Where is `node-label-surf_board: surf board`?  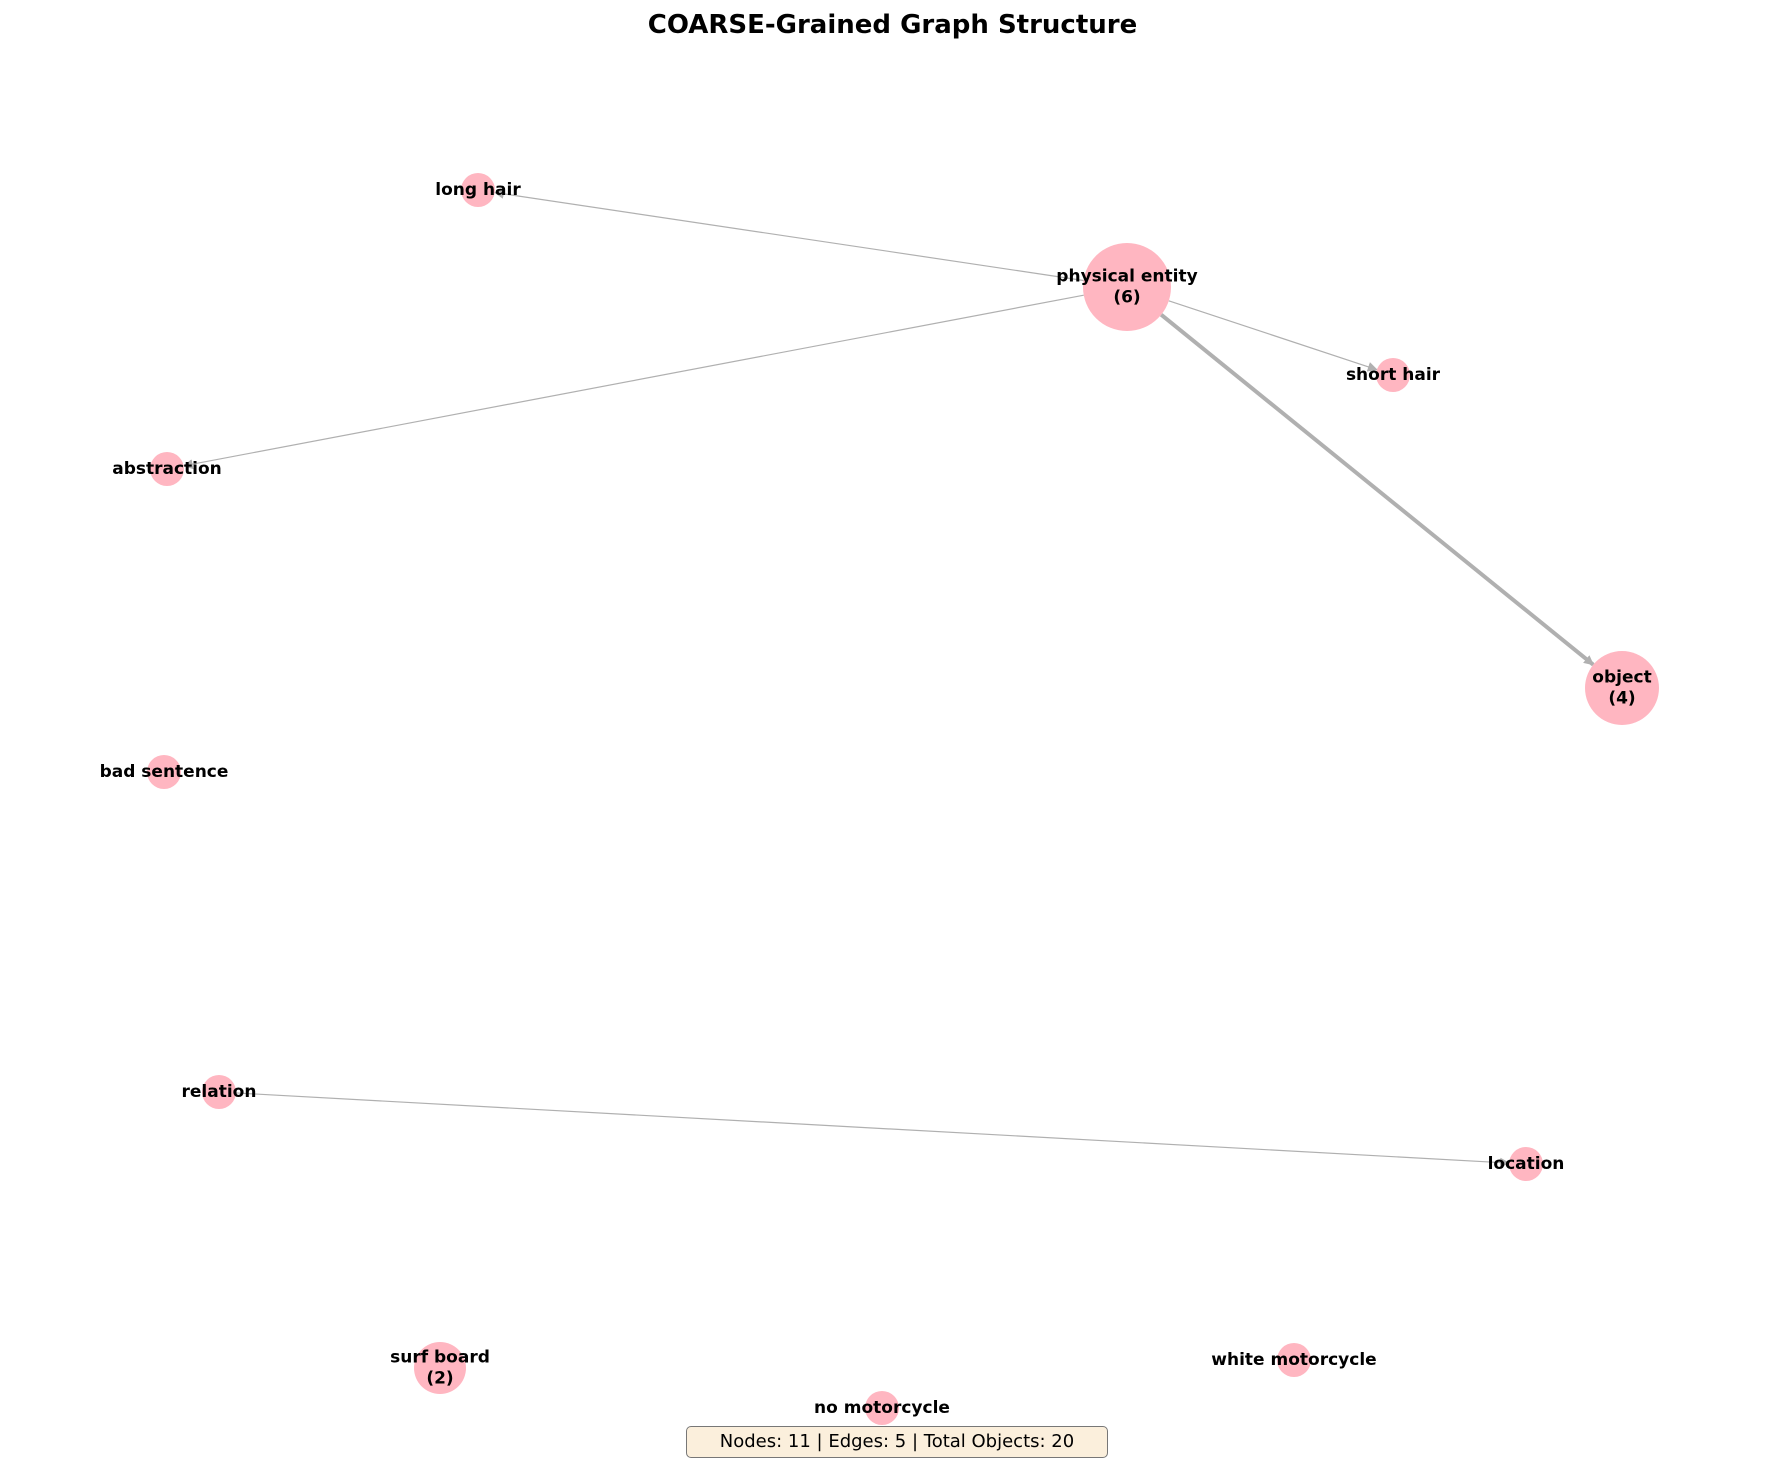
node-label-surf_board: surf board is located at coordinates (440, 1358).